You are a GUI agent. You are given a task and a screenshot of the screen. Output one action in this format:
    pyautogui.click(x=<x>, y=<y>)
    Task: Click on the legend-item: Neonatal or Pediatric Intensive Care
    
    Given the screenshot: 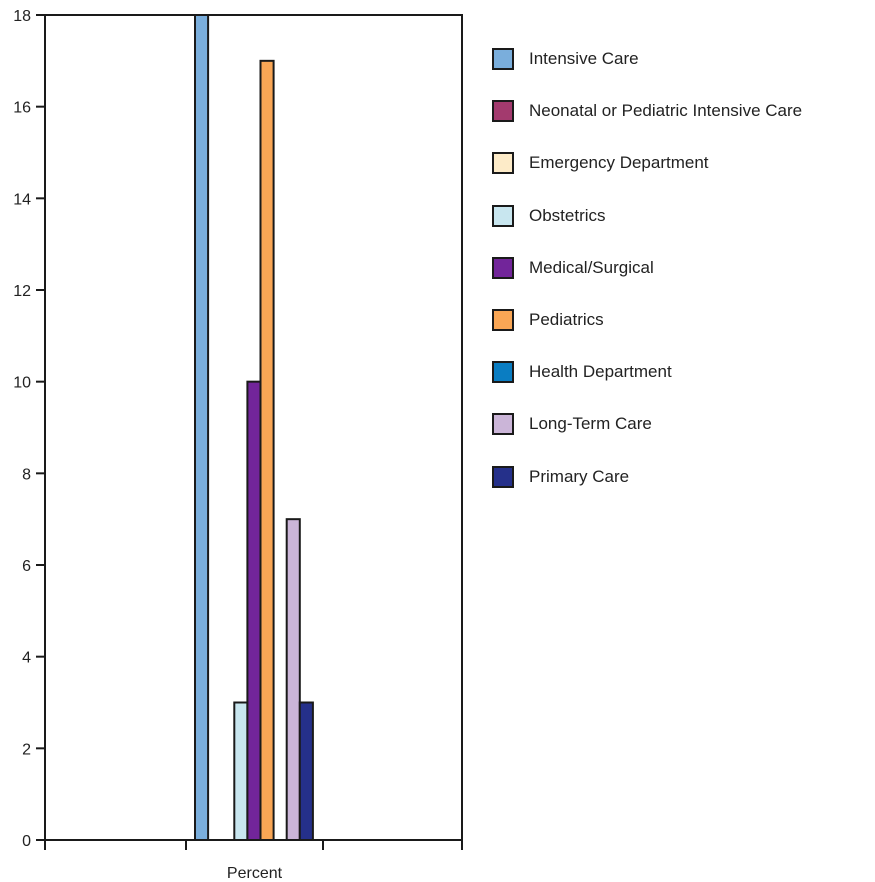 What is the action you would take?
    pyautogui.click(x=647, y=111)
    